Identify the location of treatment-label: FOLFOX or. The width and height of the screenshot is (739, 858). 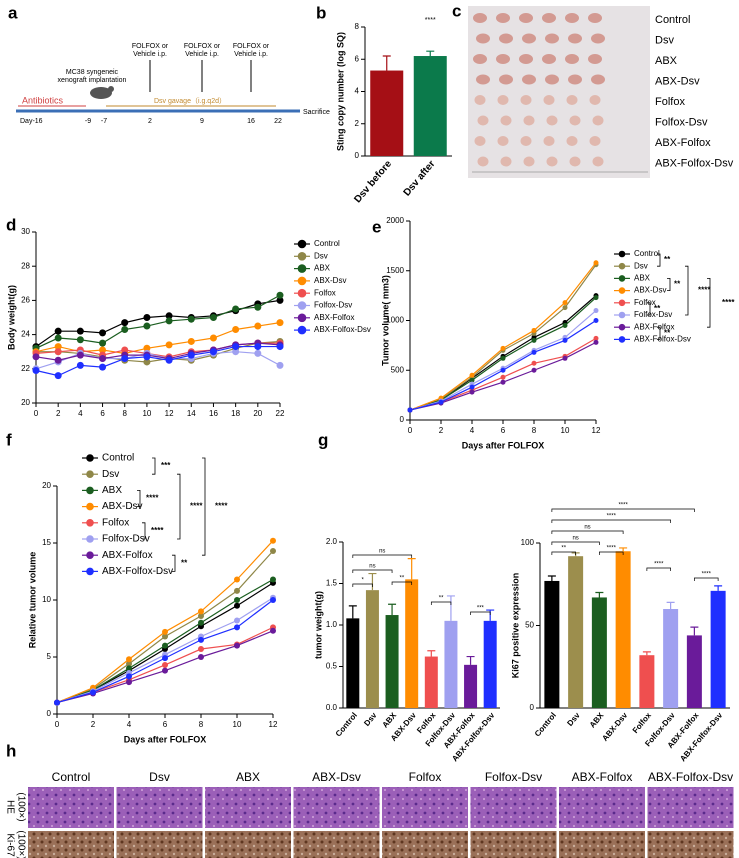
(251, 46).